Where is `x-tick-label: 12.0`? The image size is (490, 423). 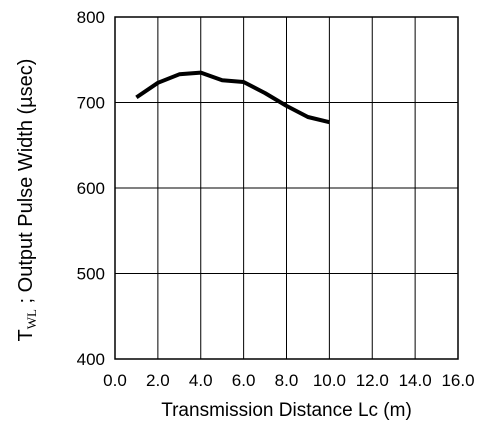
x-tick-label: 12.0 is located at coordinates (372, 380).